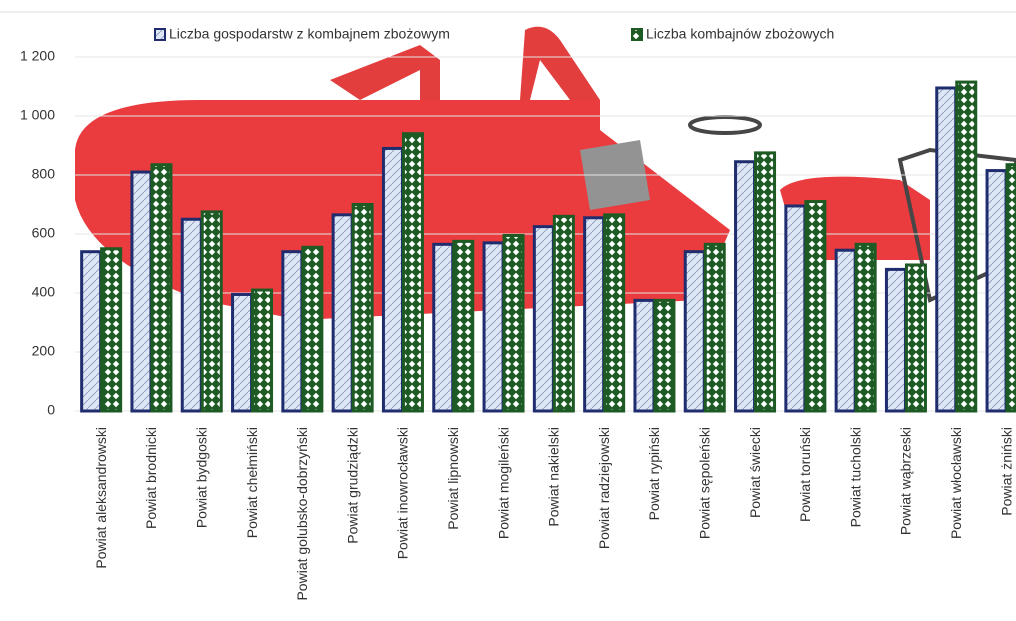 This screenshot has width=1016, height=621. Describe the element at coordinates (44, 351) in the screenshot. I see `y-tick-label: 200` at that location.